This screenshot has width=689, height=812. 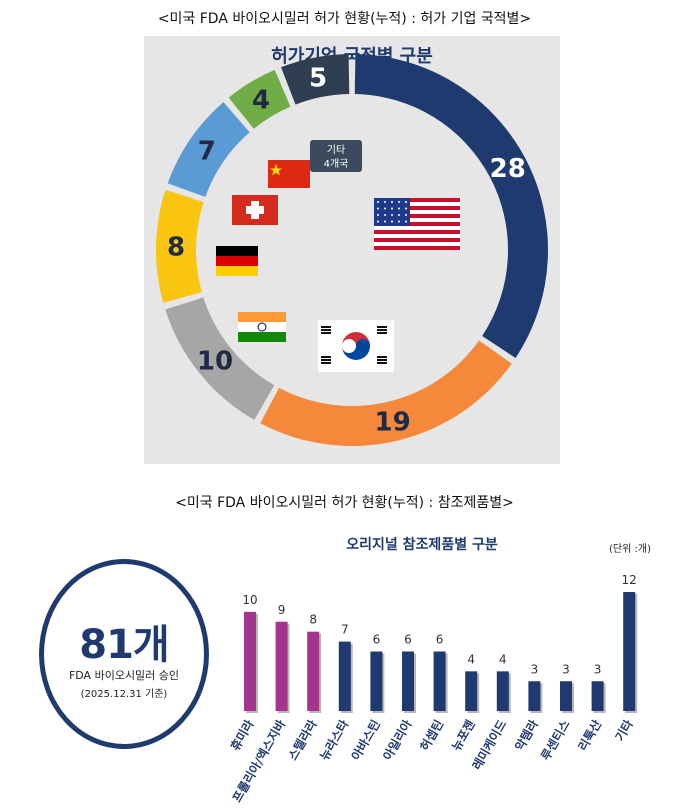 I want to click on bar-group: 12 기타, so click(x=625, y=658).